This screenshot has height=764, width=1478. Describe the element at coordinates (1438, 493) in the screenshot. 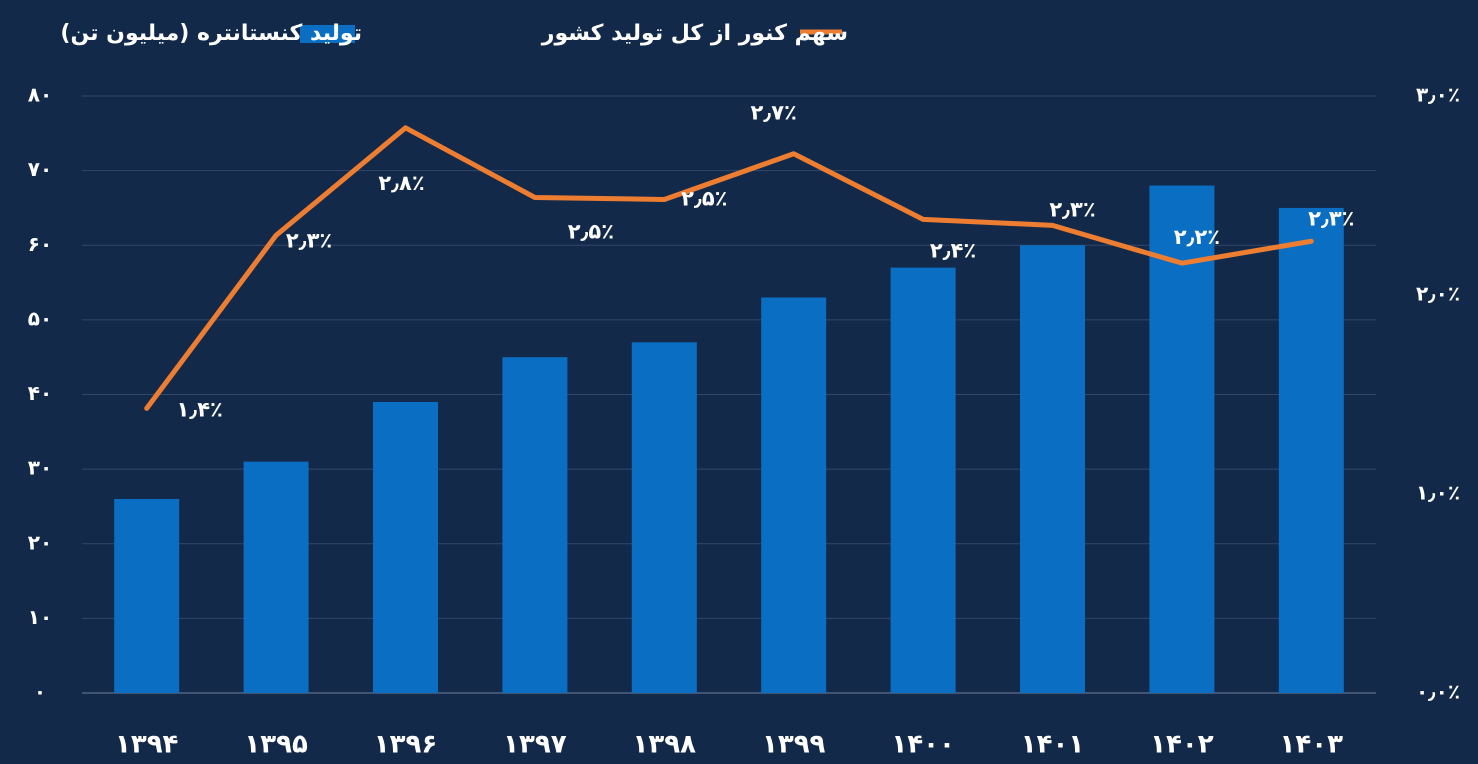

I see `y2-tick-label: ۱٫۰٪` at that location.